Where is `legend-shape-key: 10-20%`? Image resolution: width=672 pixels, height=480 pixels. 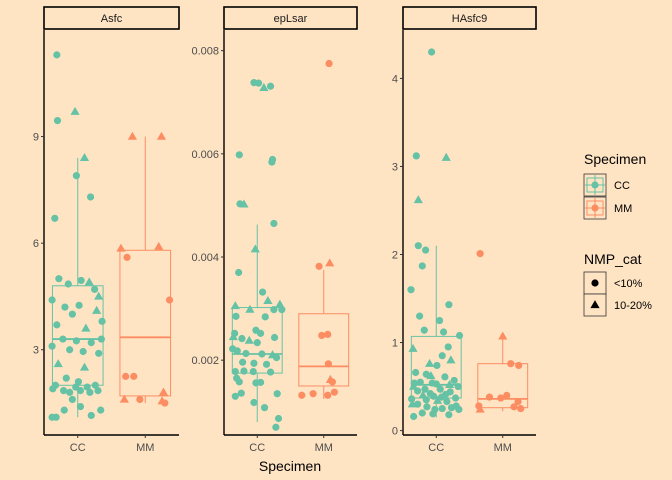 legend-shape-key: 10-20% is located at coordinates (617, 305).